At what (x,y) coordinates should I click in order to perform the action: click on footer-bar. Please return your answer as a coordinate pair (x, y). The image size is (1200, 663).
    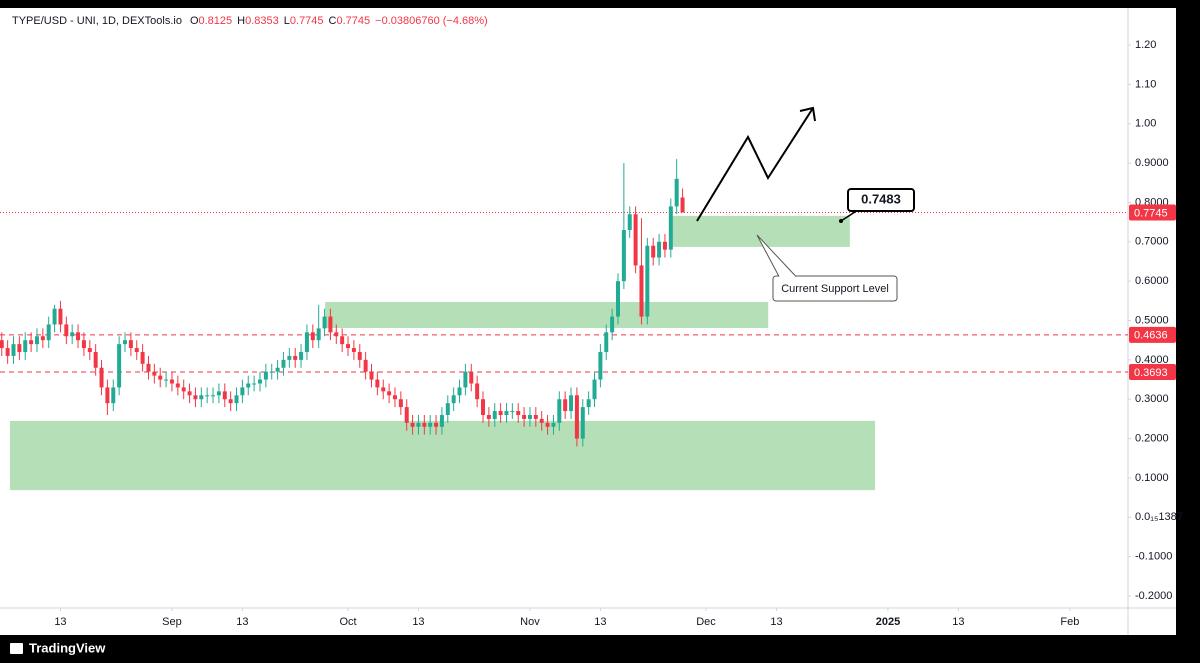
    Looking at the image, I should click on (600, 649).